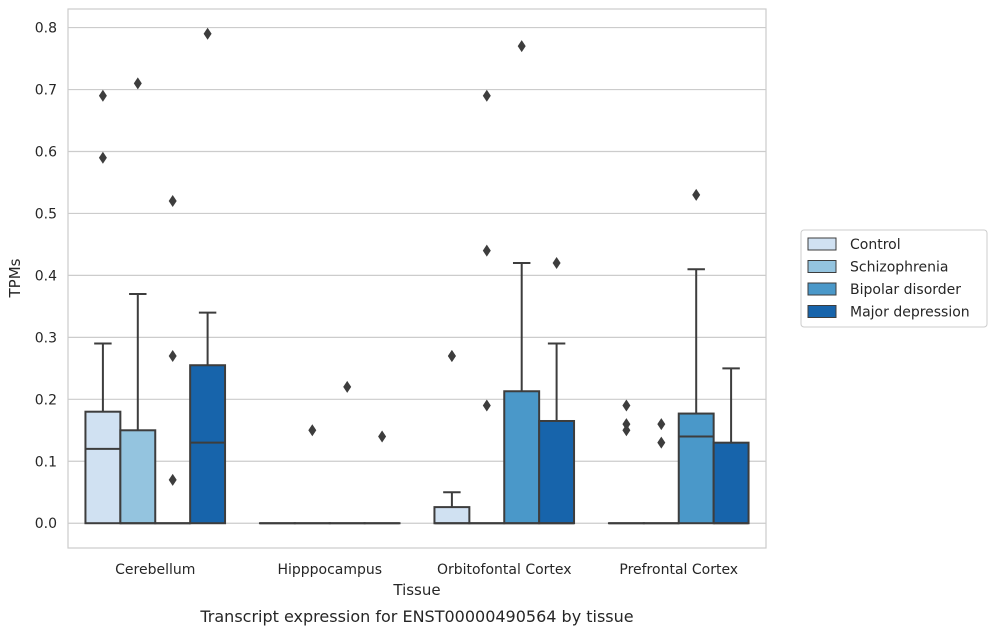  What do you see at coordinates (46, 338) in the screenshot?
I see `y-tick-label: 0.3` at bounding box center [46, 338].